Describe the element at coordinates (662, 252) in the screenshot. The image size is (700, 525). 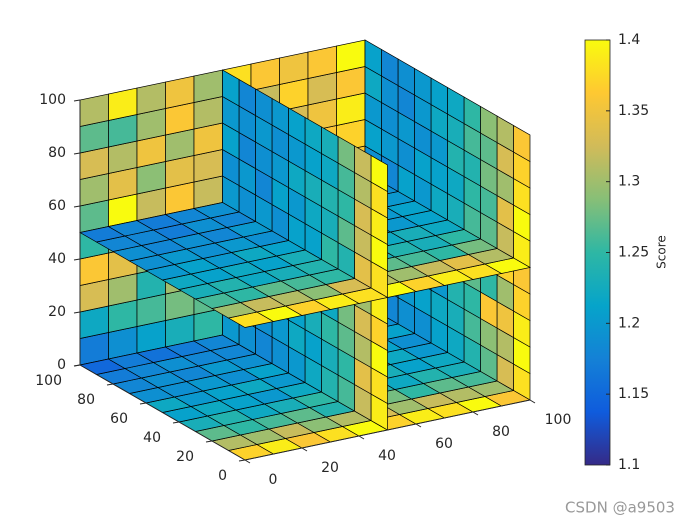
I see `colorbar-label: Score` at that location.